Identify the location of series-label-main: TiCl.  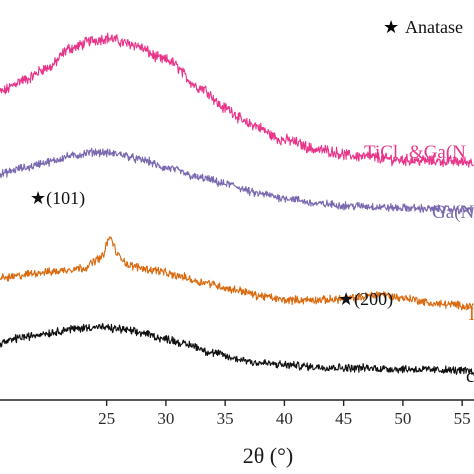
(381, 152).